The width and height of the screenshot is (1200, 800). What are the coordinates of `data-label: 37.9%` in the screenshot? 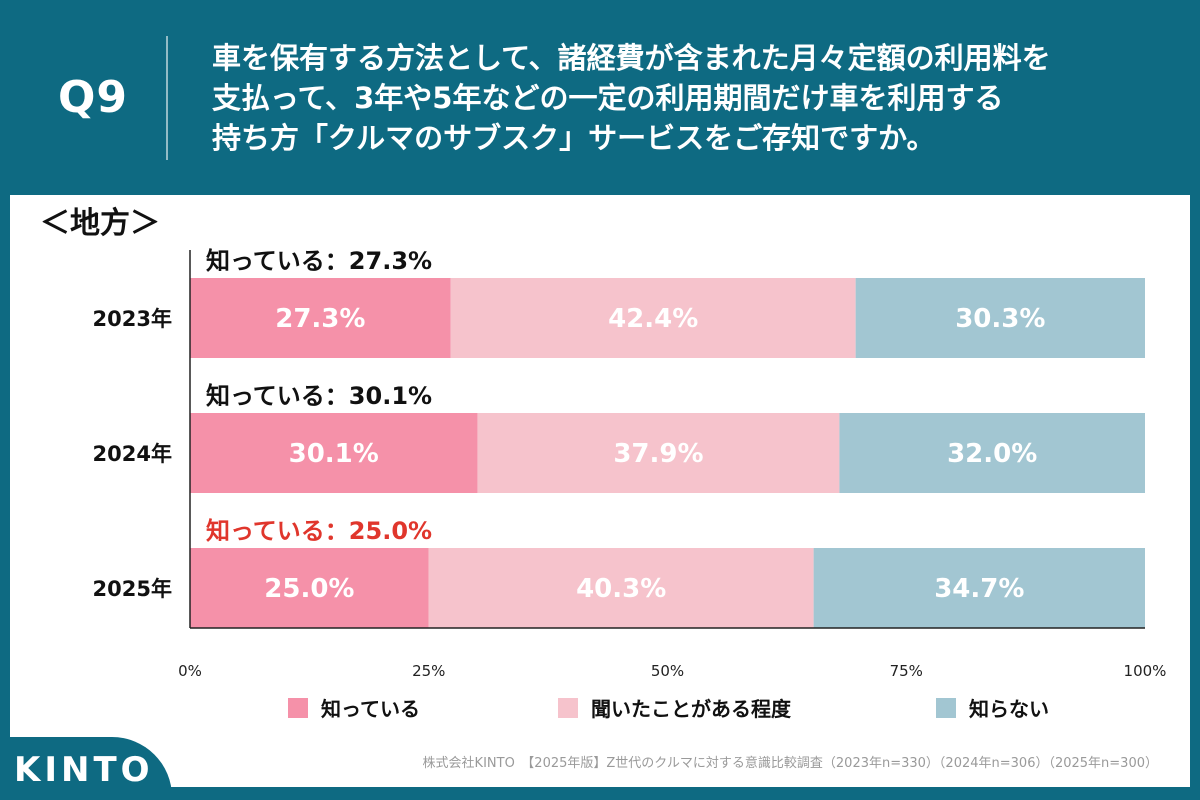 It's located at (658, 454).